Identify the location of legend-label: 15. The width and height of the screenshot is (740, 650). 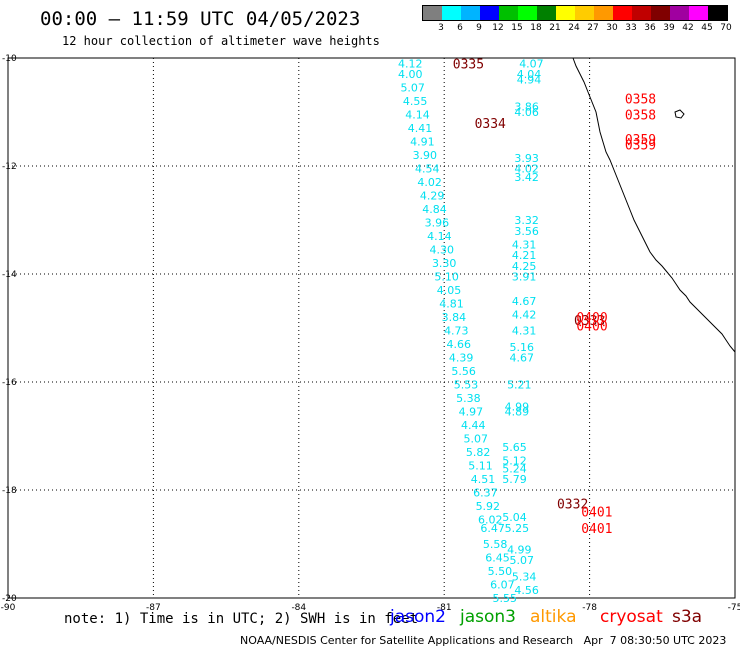
(517, 28).